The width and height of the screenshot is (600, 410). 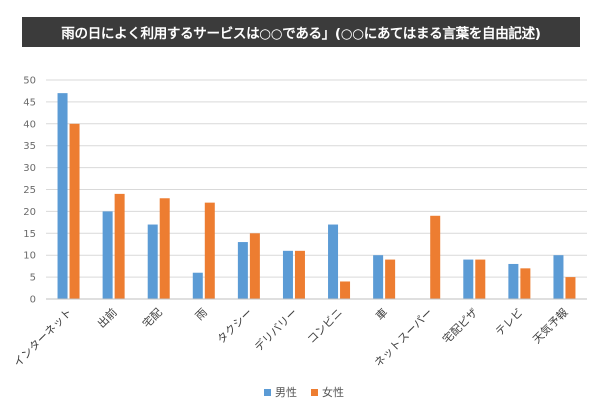 I want to click on y-tick-label: 50, so click(x=29, y=81).